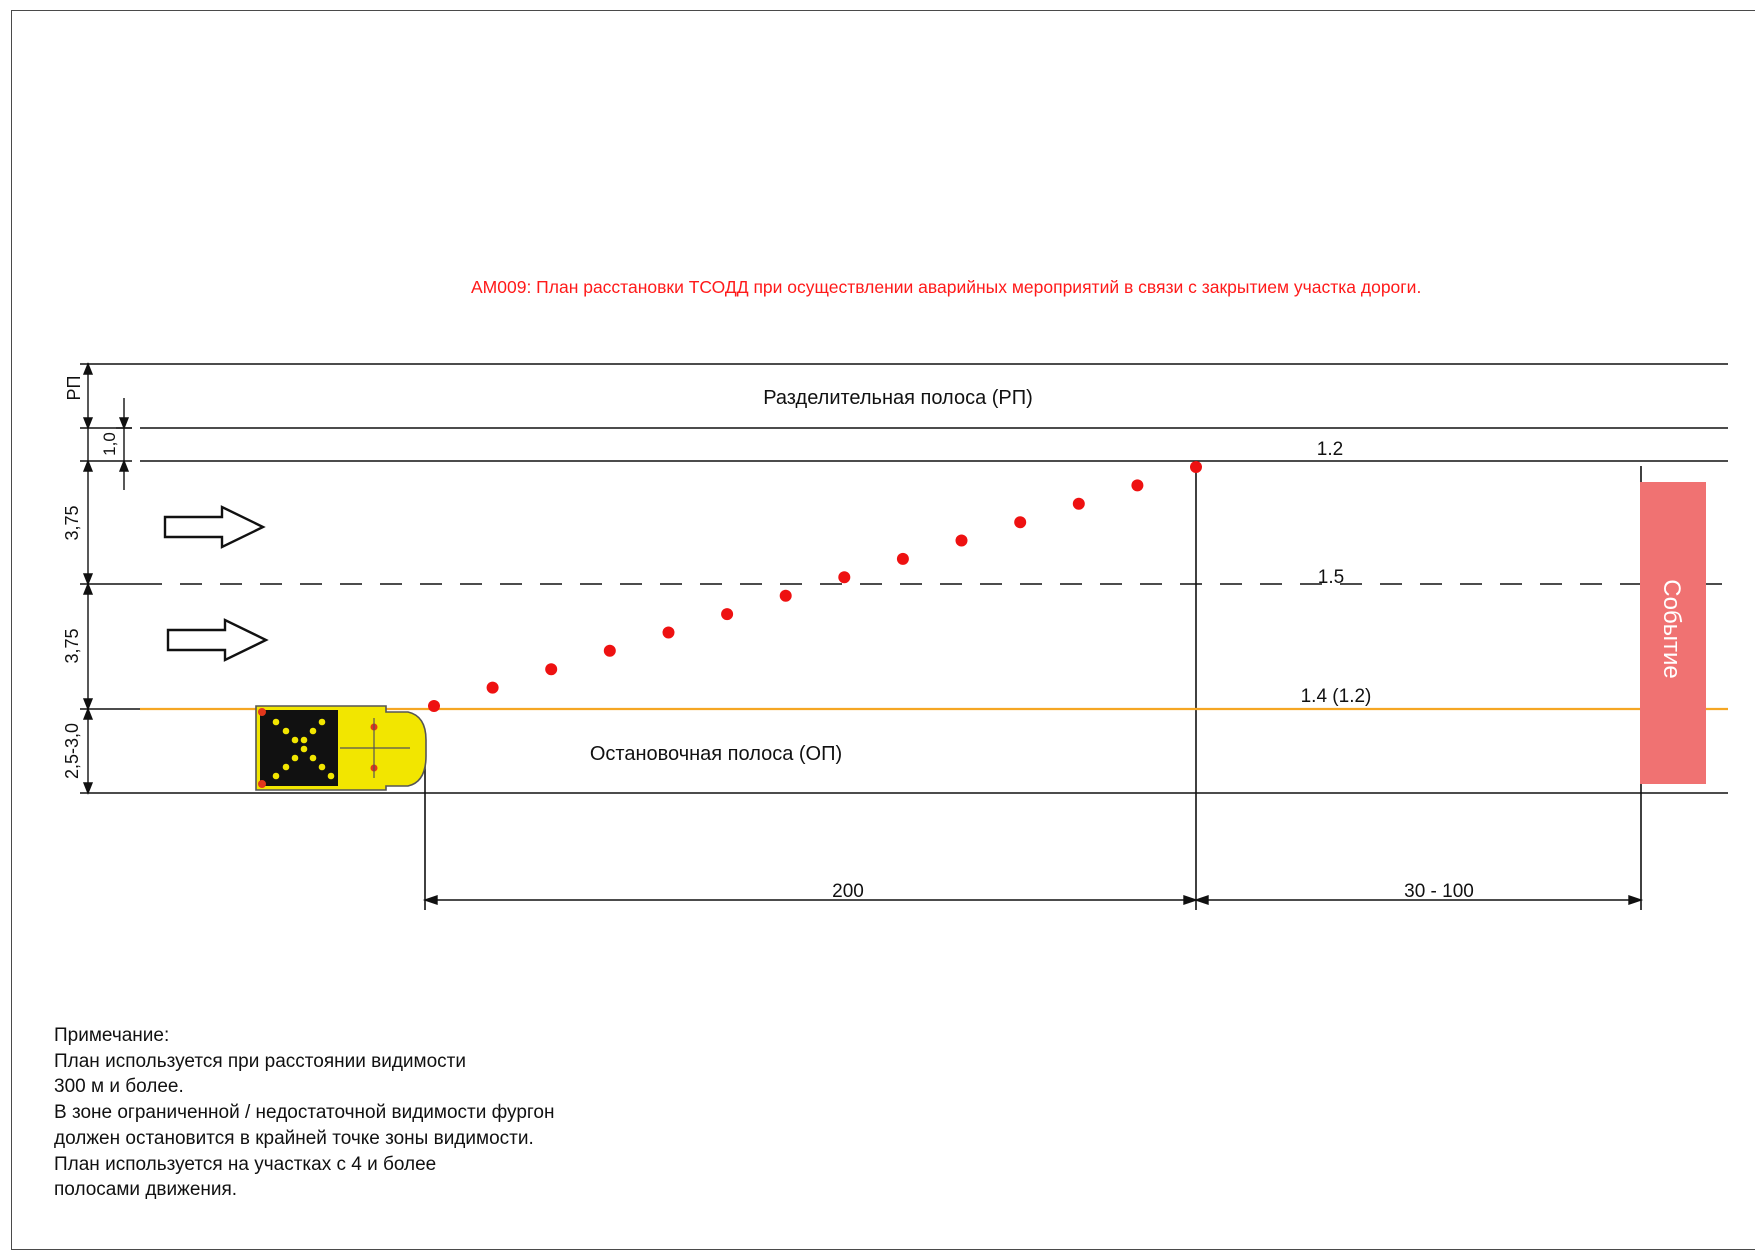 The image size is (1755, 1250). I want to click on event-label: Событие, so click(1671, 628).